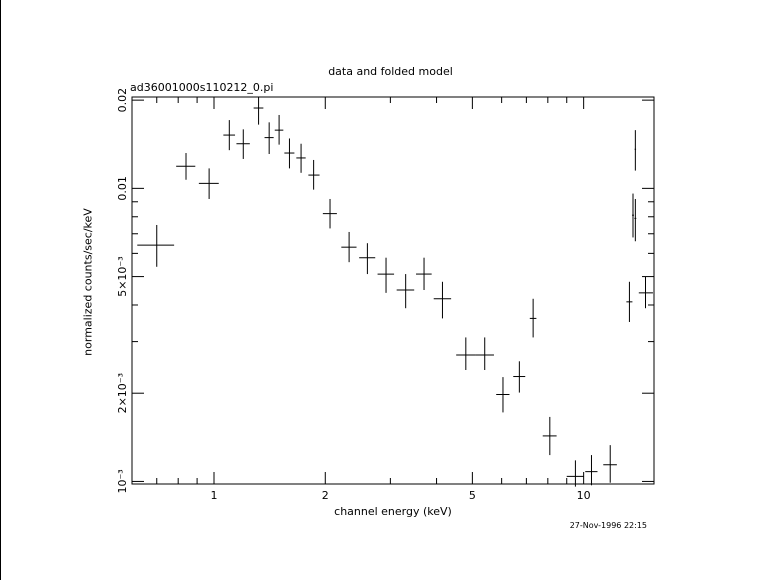 Image resolution: width=781 pixels, height=580 pixels. I want to click on x-tick-label: 5, so click(472, 495).